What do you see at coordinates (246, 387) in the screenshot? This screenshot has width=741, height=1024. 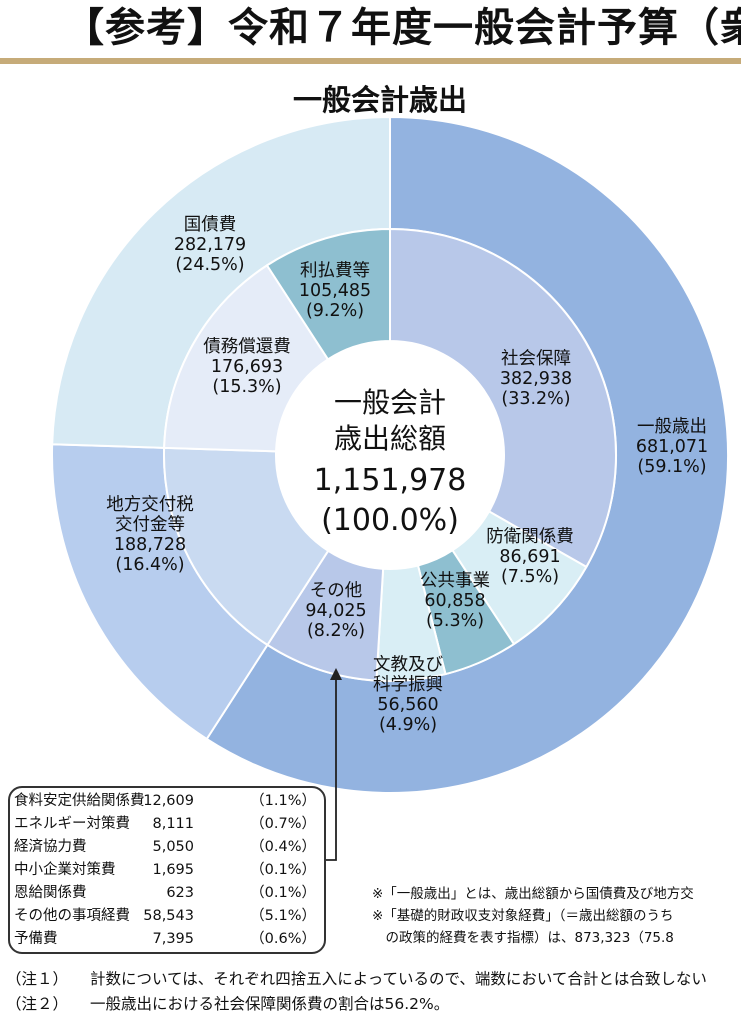 I see `label-debt-redemption-line-2: (15.3%)` at bounding box center [246, 387].